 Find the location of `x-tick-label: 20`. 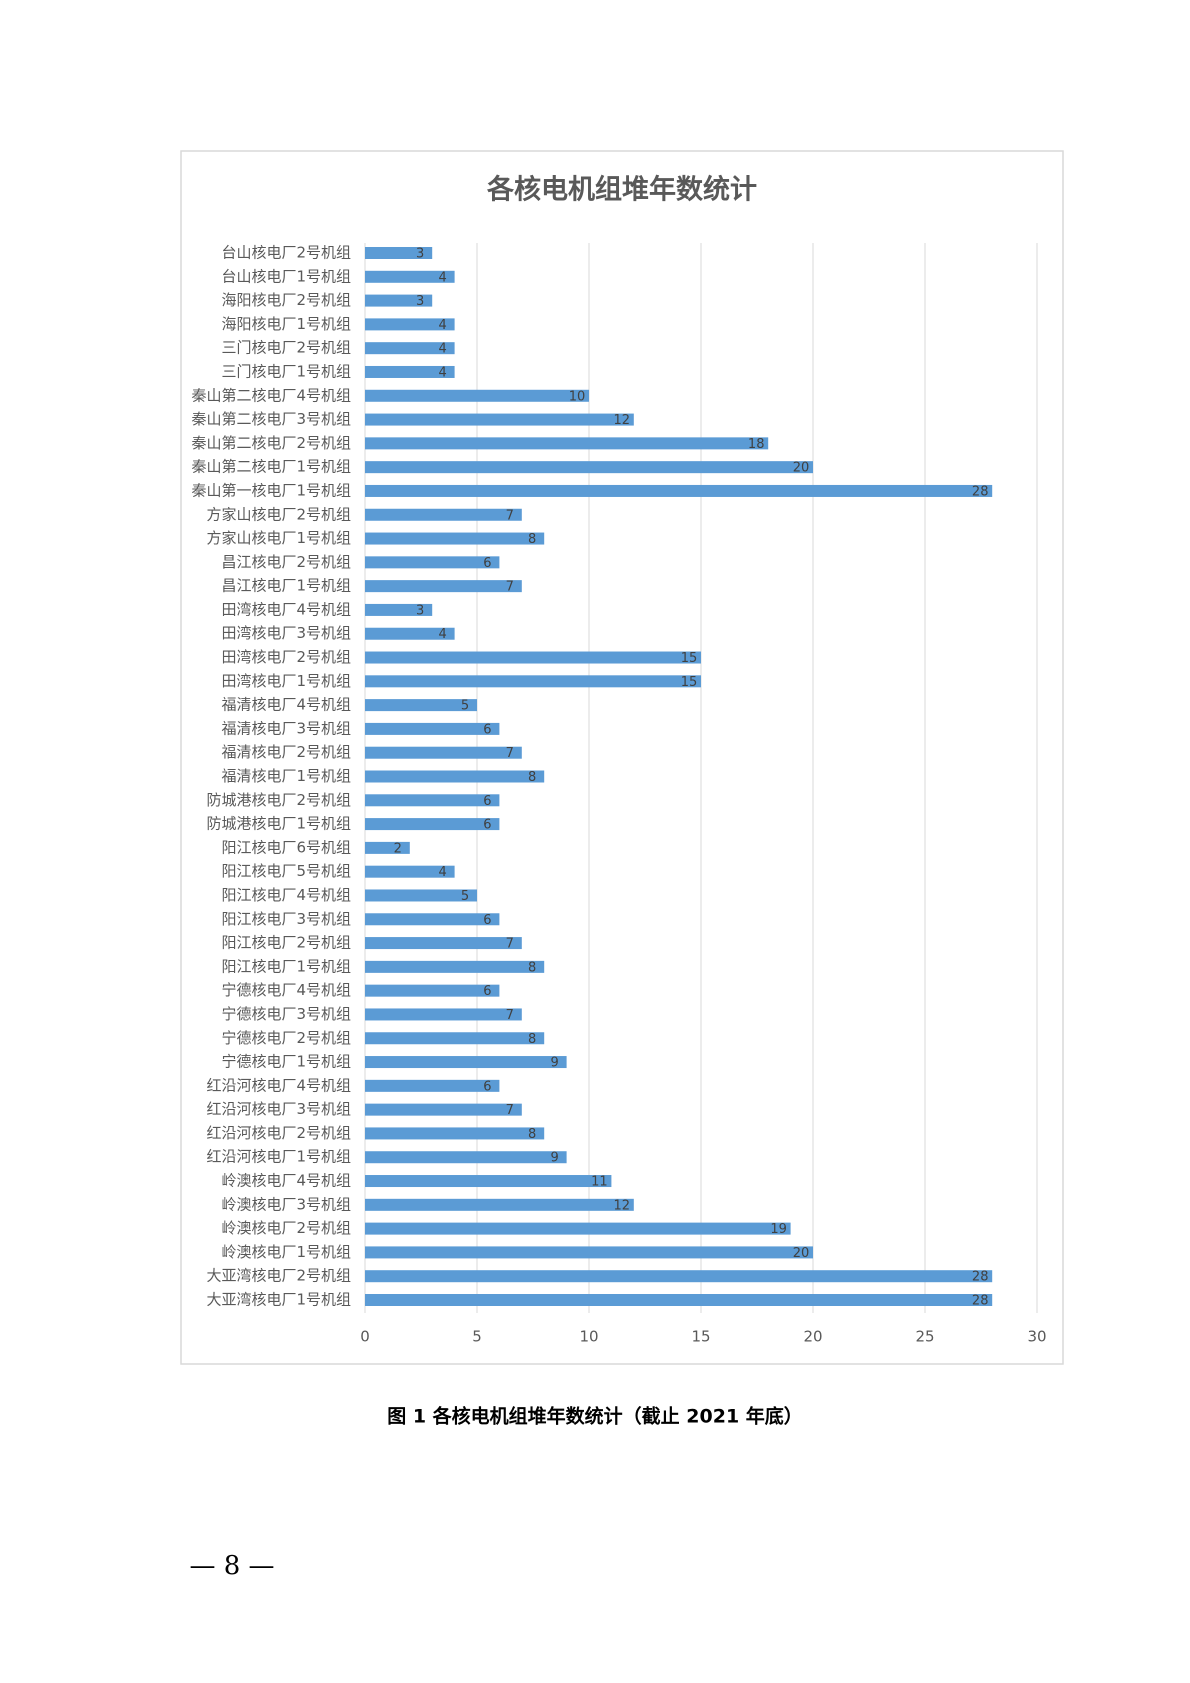

x-tick-label: 20 is located at coordinates (812, 1337).